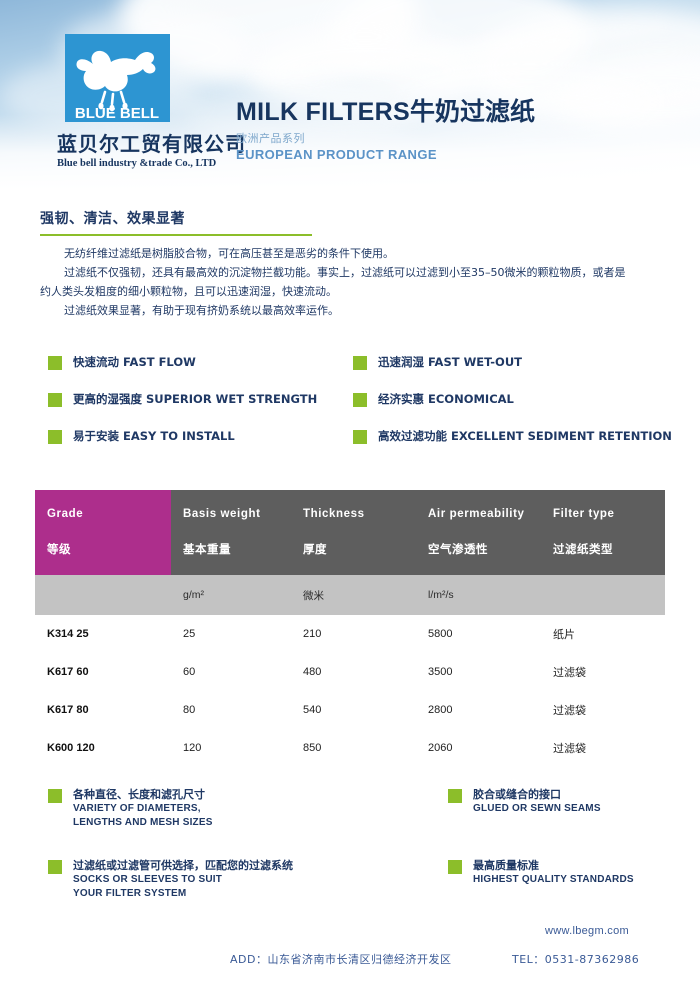  I want to click on cell-air-permeability: 5800, so click(478, 634).